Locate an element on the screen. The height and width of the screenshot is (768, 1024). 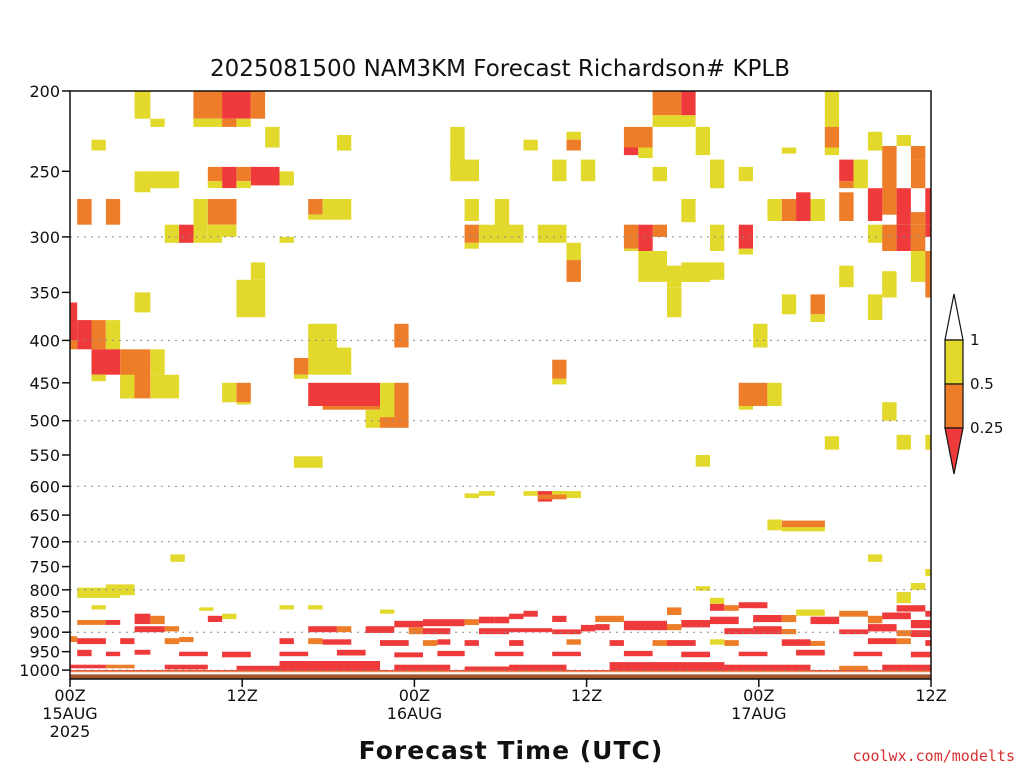
y-tick-label: 350 is located at coordinates (44, 292).